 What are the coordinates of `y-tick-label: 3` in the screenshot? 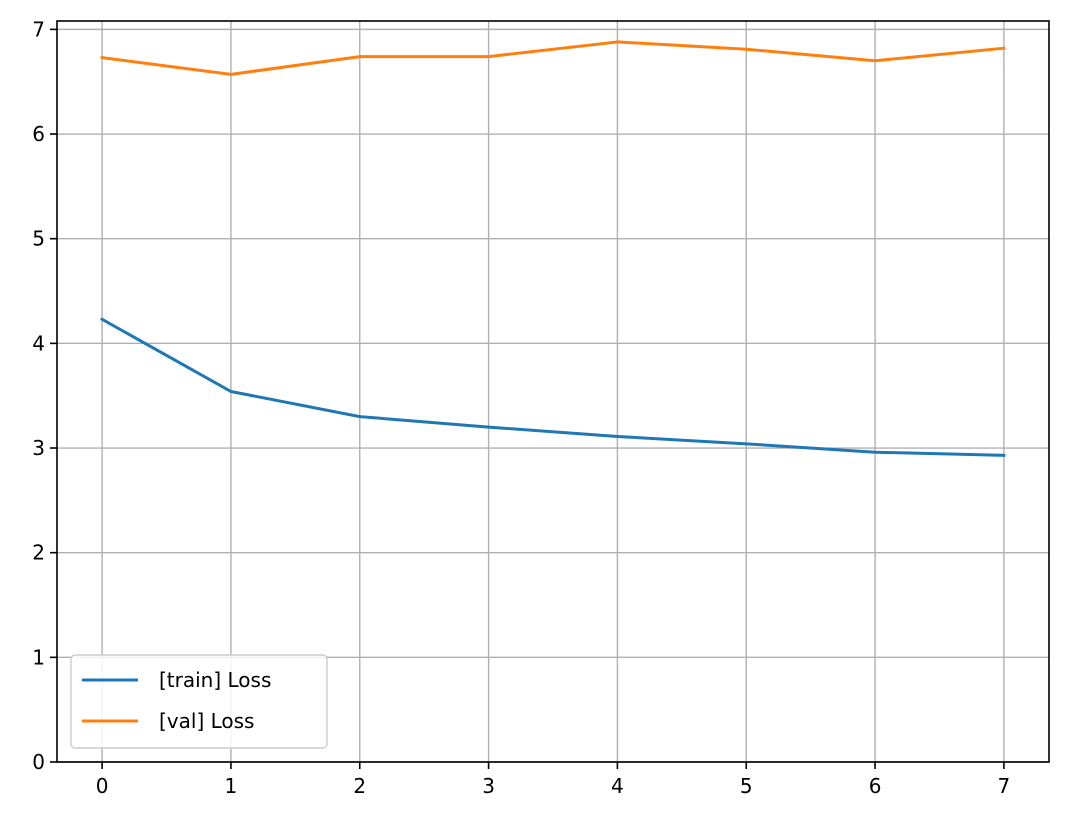 It's located at (38, 448).